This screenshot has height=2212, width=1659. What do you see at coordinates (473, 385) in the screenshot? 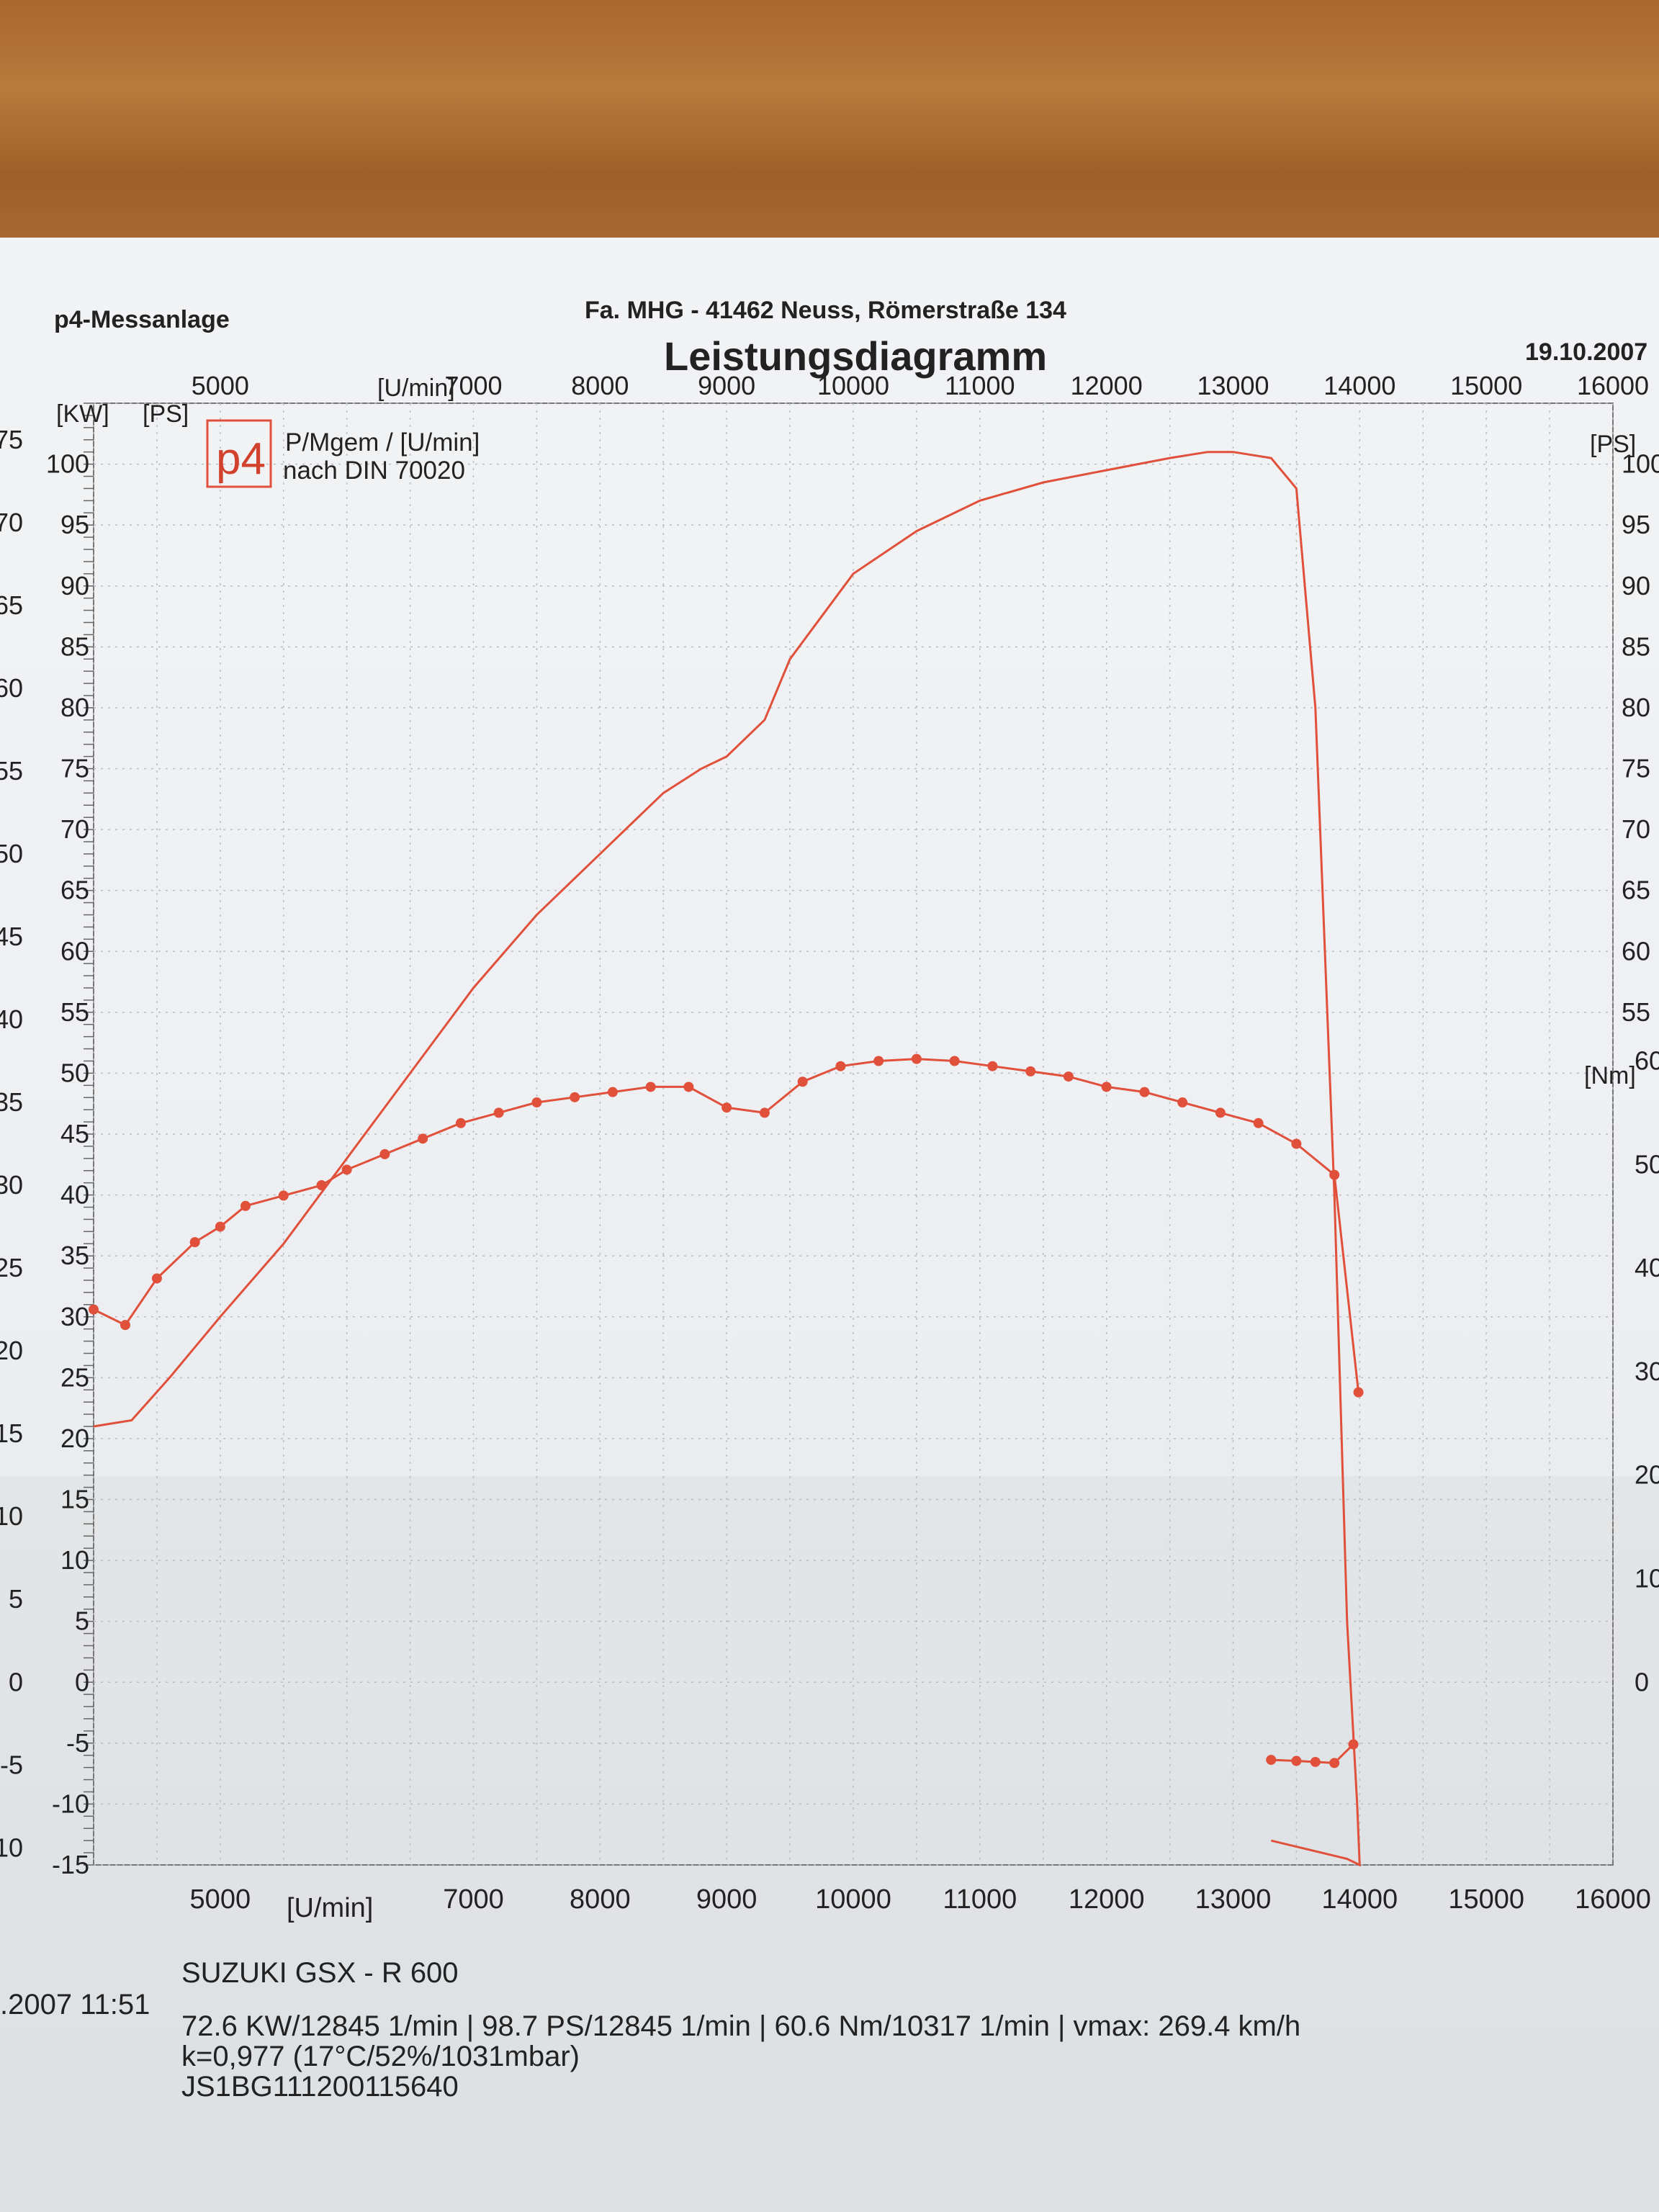
I see `x-tick-label-top: 7000` at bounding box center [473, 385].